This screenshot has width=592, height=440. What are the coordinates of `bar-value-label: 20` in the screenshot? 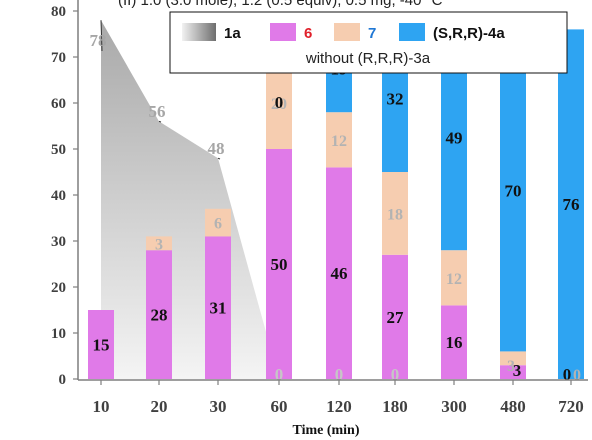 It's located at (279, 104).